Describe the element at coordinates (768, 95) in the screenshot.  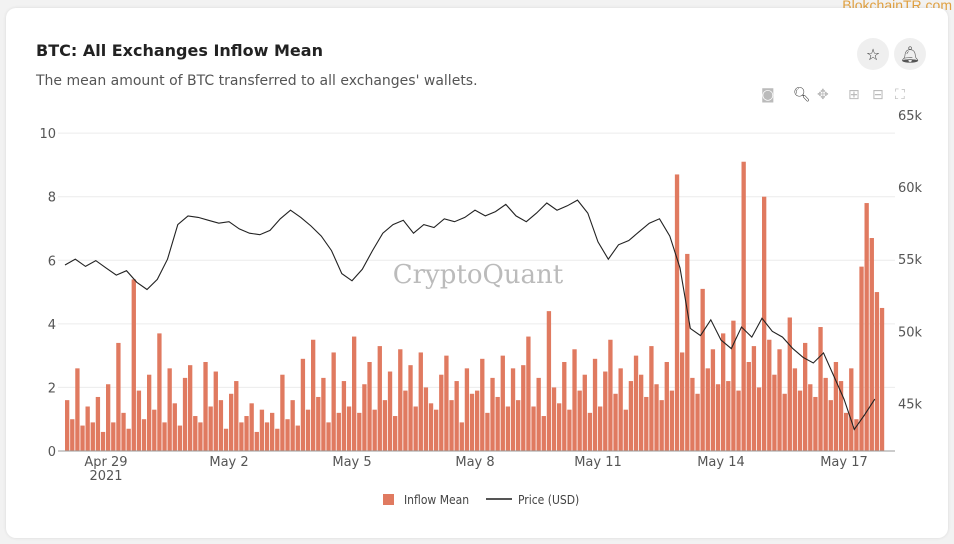
I see `camera-icon: ◙` at that location.